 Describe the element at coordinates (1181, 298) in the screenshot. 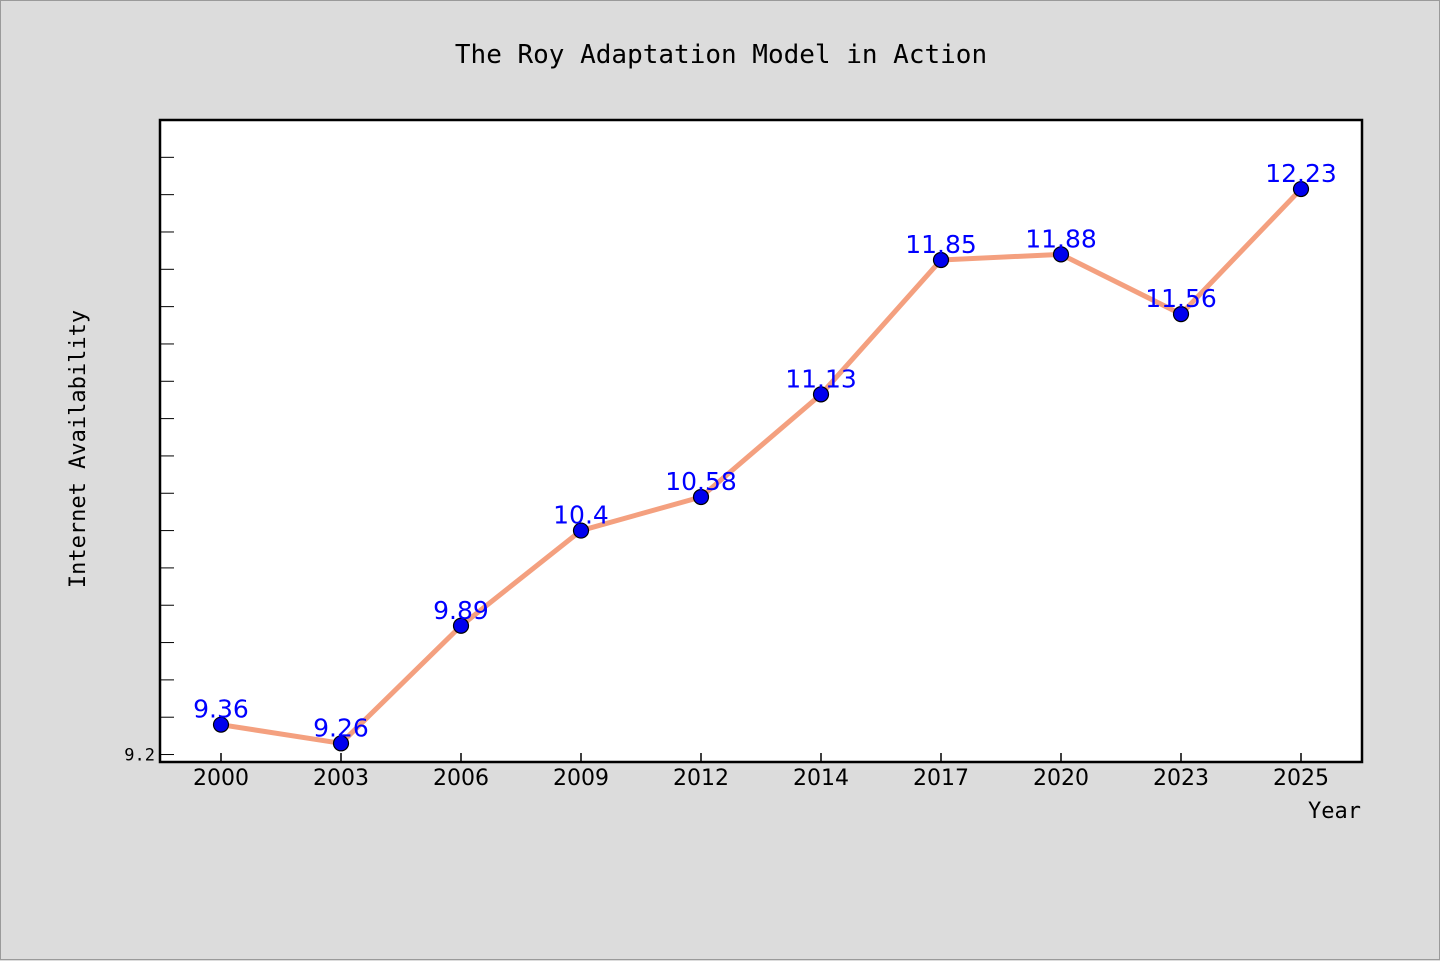

I see `data-label: 11.56` at that location.